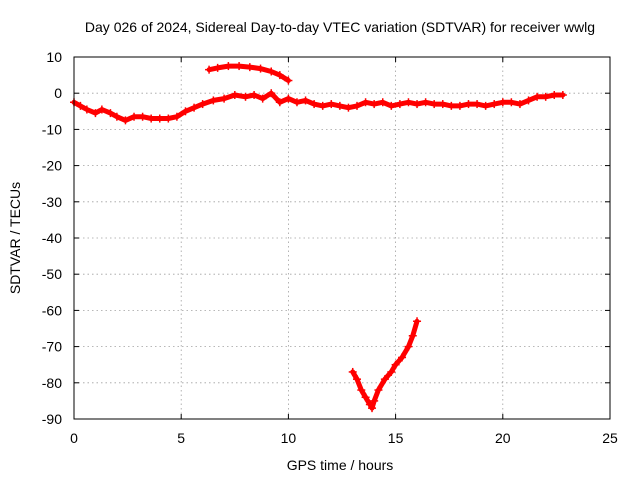  Describe the element at coordinates (503, 438) in the screenshot. I see `x-tick-label: 20` at that location.